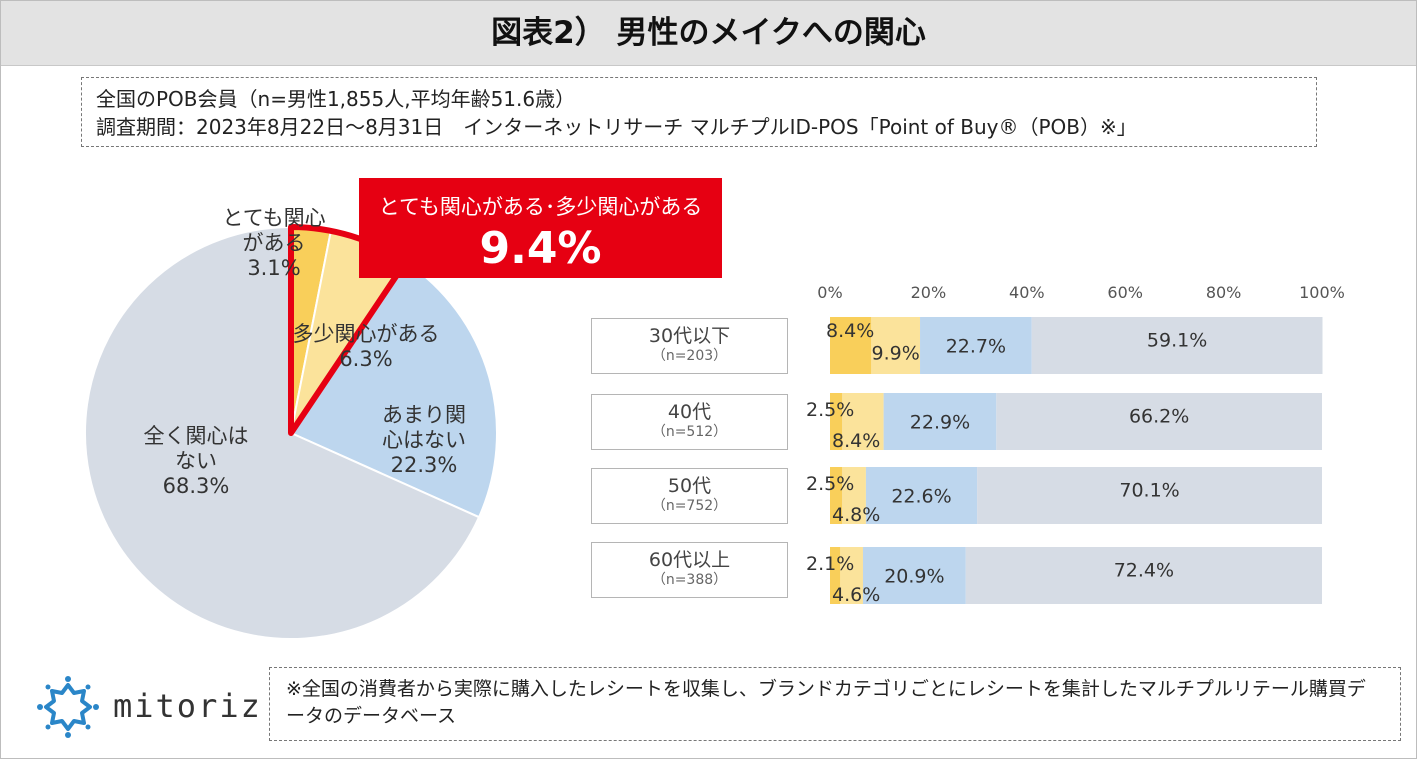 The height and width of the screenshot is (759, 1417). Describe the element at coordinates (856, 595) in the screenshot. I see `bar-value-label: 4.6%` at that location.